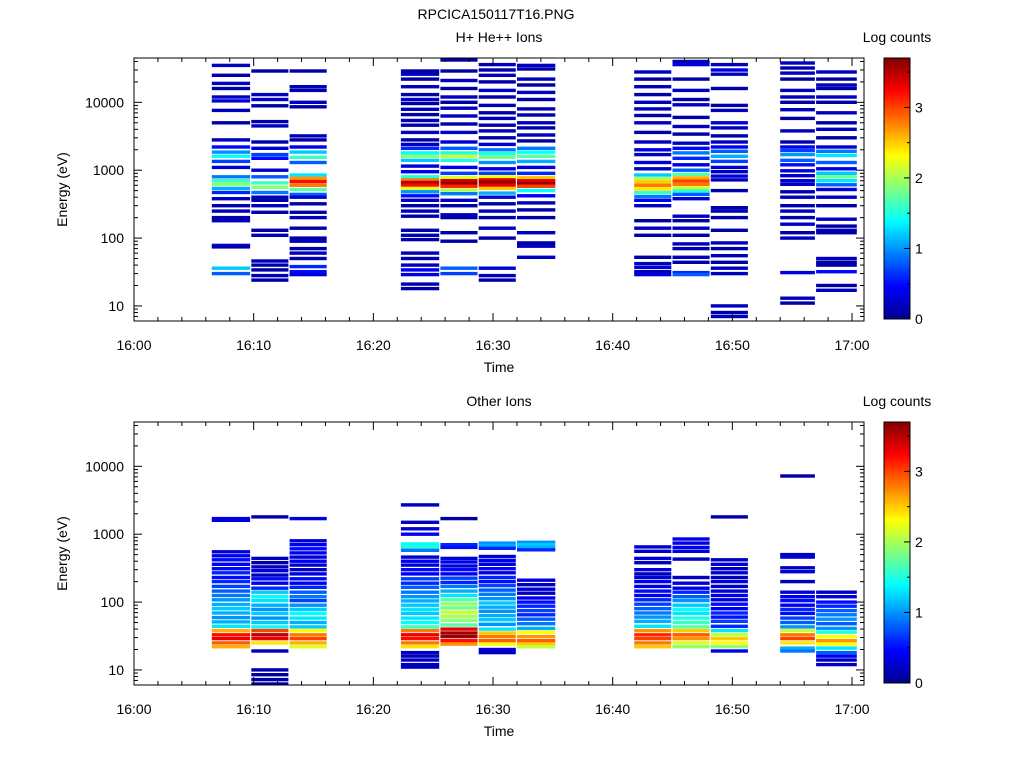  What do you see at coordinates (108, 534) in the screenshot?
I see `y-tick-label: 1000` at bounding box center [108, 534].